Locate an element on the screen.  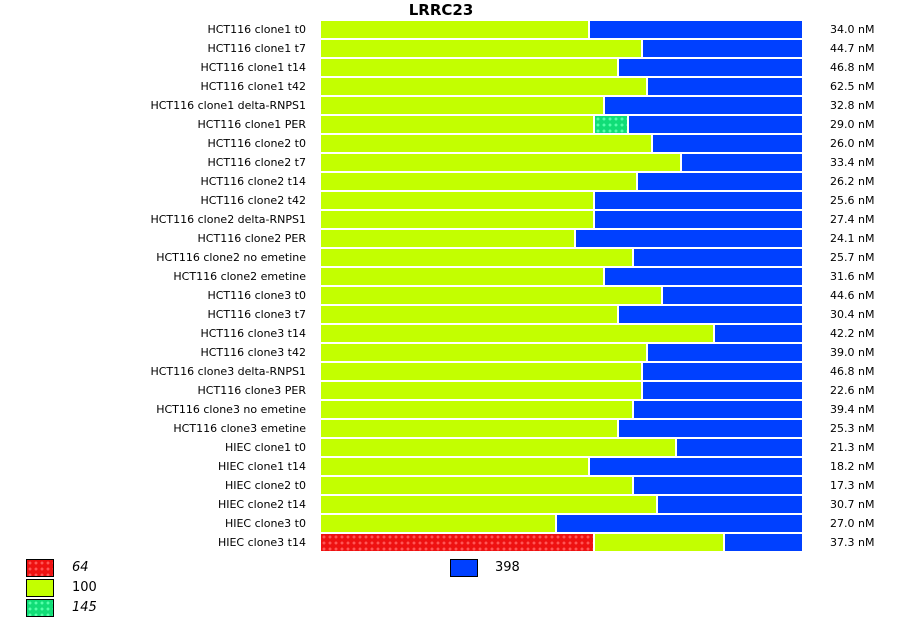
row-total-value: 26.0 nM is located at coordinates (852, 143).